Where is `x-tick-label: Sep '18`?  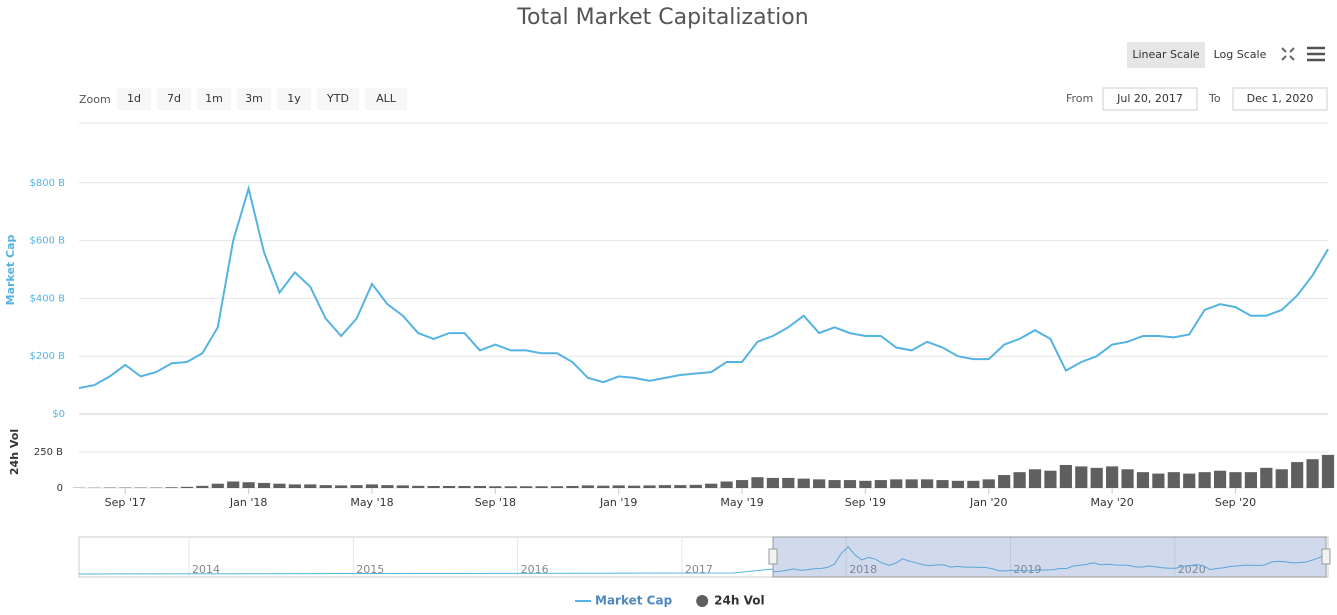 x-tick-label: Sep '18 is located at coordinates (495, 502).